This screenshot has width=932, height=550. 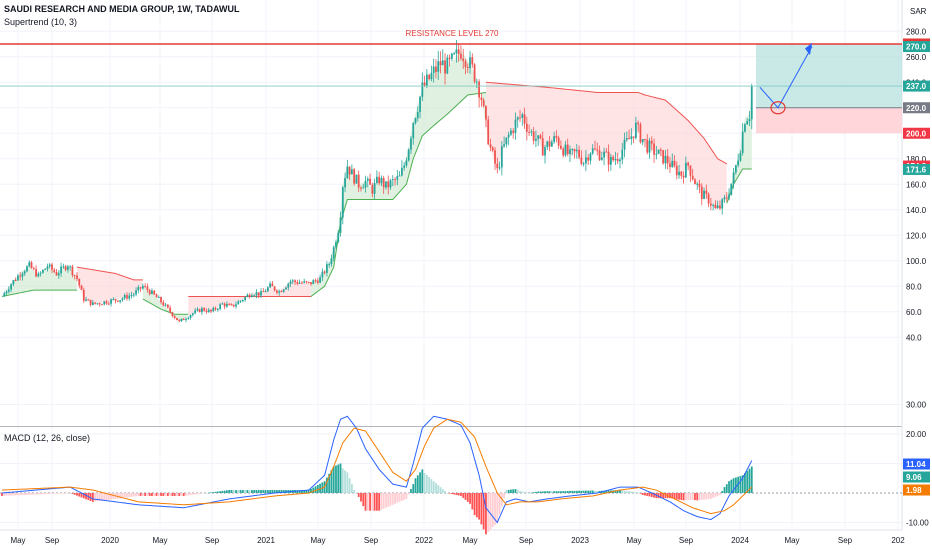 I want to click on supertrend-up-line, so click(x=398, y=194).